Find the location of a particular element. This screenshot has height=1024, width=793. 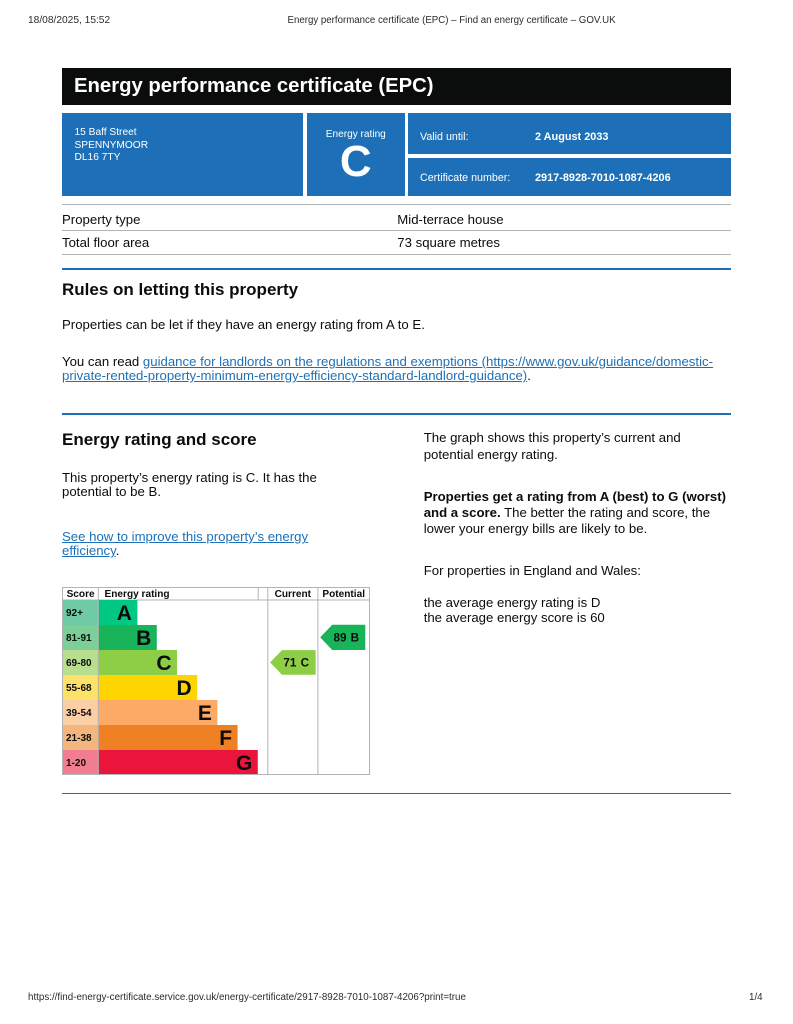

svg-text: 55-68 is located at coordinates (79, 688).